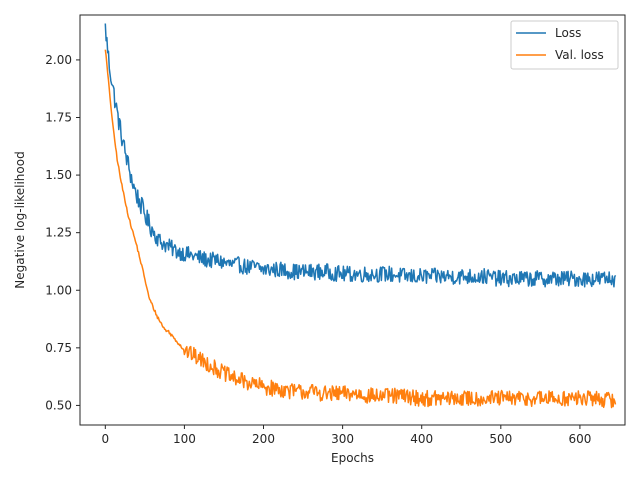 Image resolution: width=640 pixels, height=480 pixels. What do you see at coordinates (58, 348) in the screenshot?
I see `y-tick-label: 0.75` at bounding box center [58, 348].